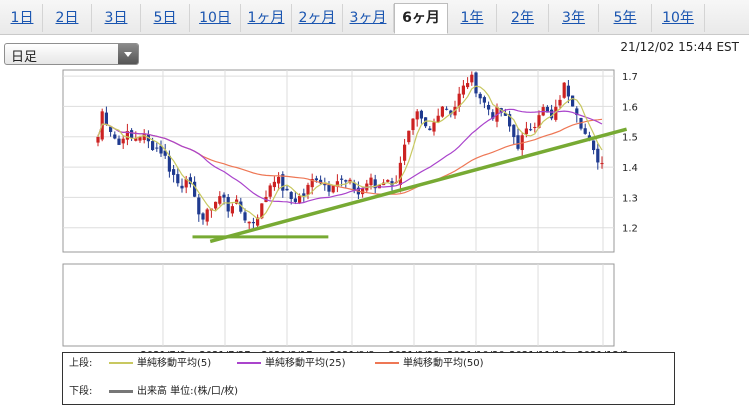 The height and width of the screenshot is (409, 749). What do you see at coordinates (22, 18) in the screenshot?
I see `tab-1: 1日` at bounding box center [22, 18].